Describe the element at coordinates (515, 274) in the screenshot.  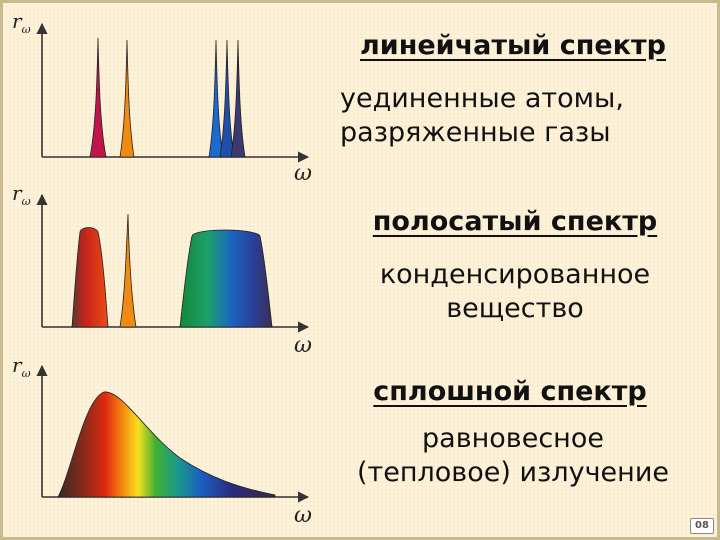
I see `desc-line: конденсированное` at that location.